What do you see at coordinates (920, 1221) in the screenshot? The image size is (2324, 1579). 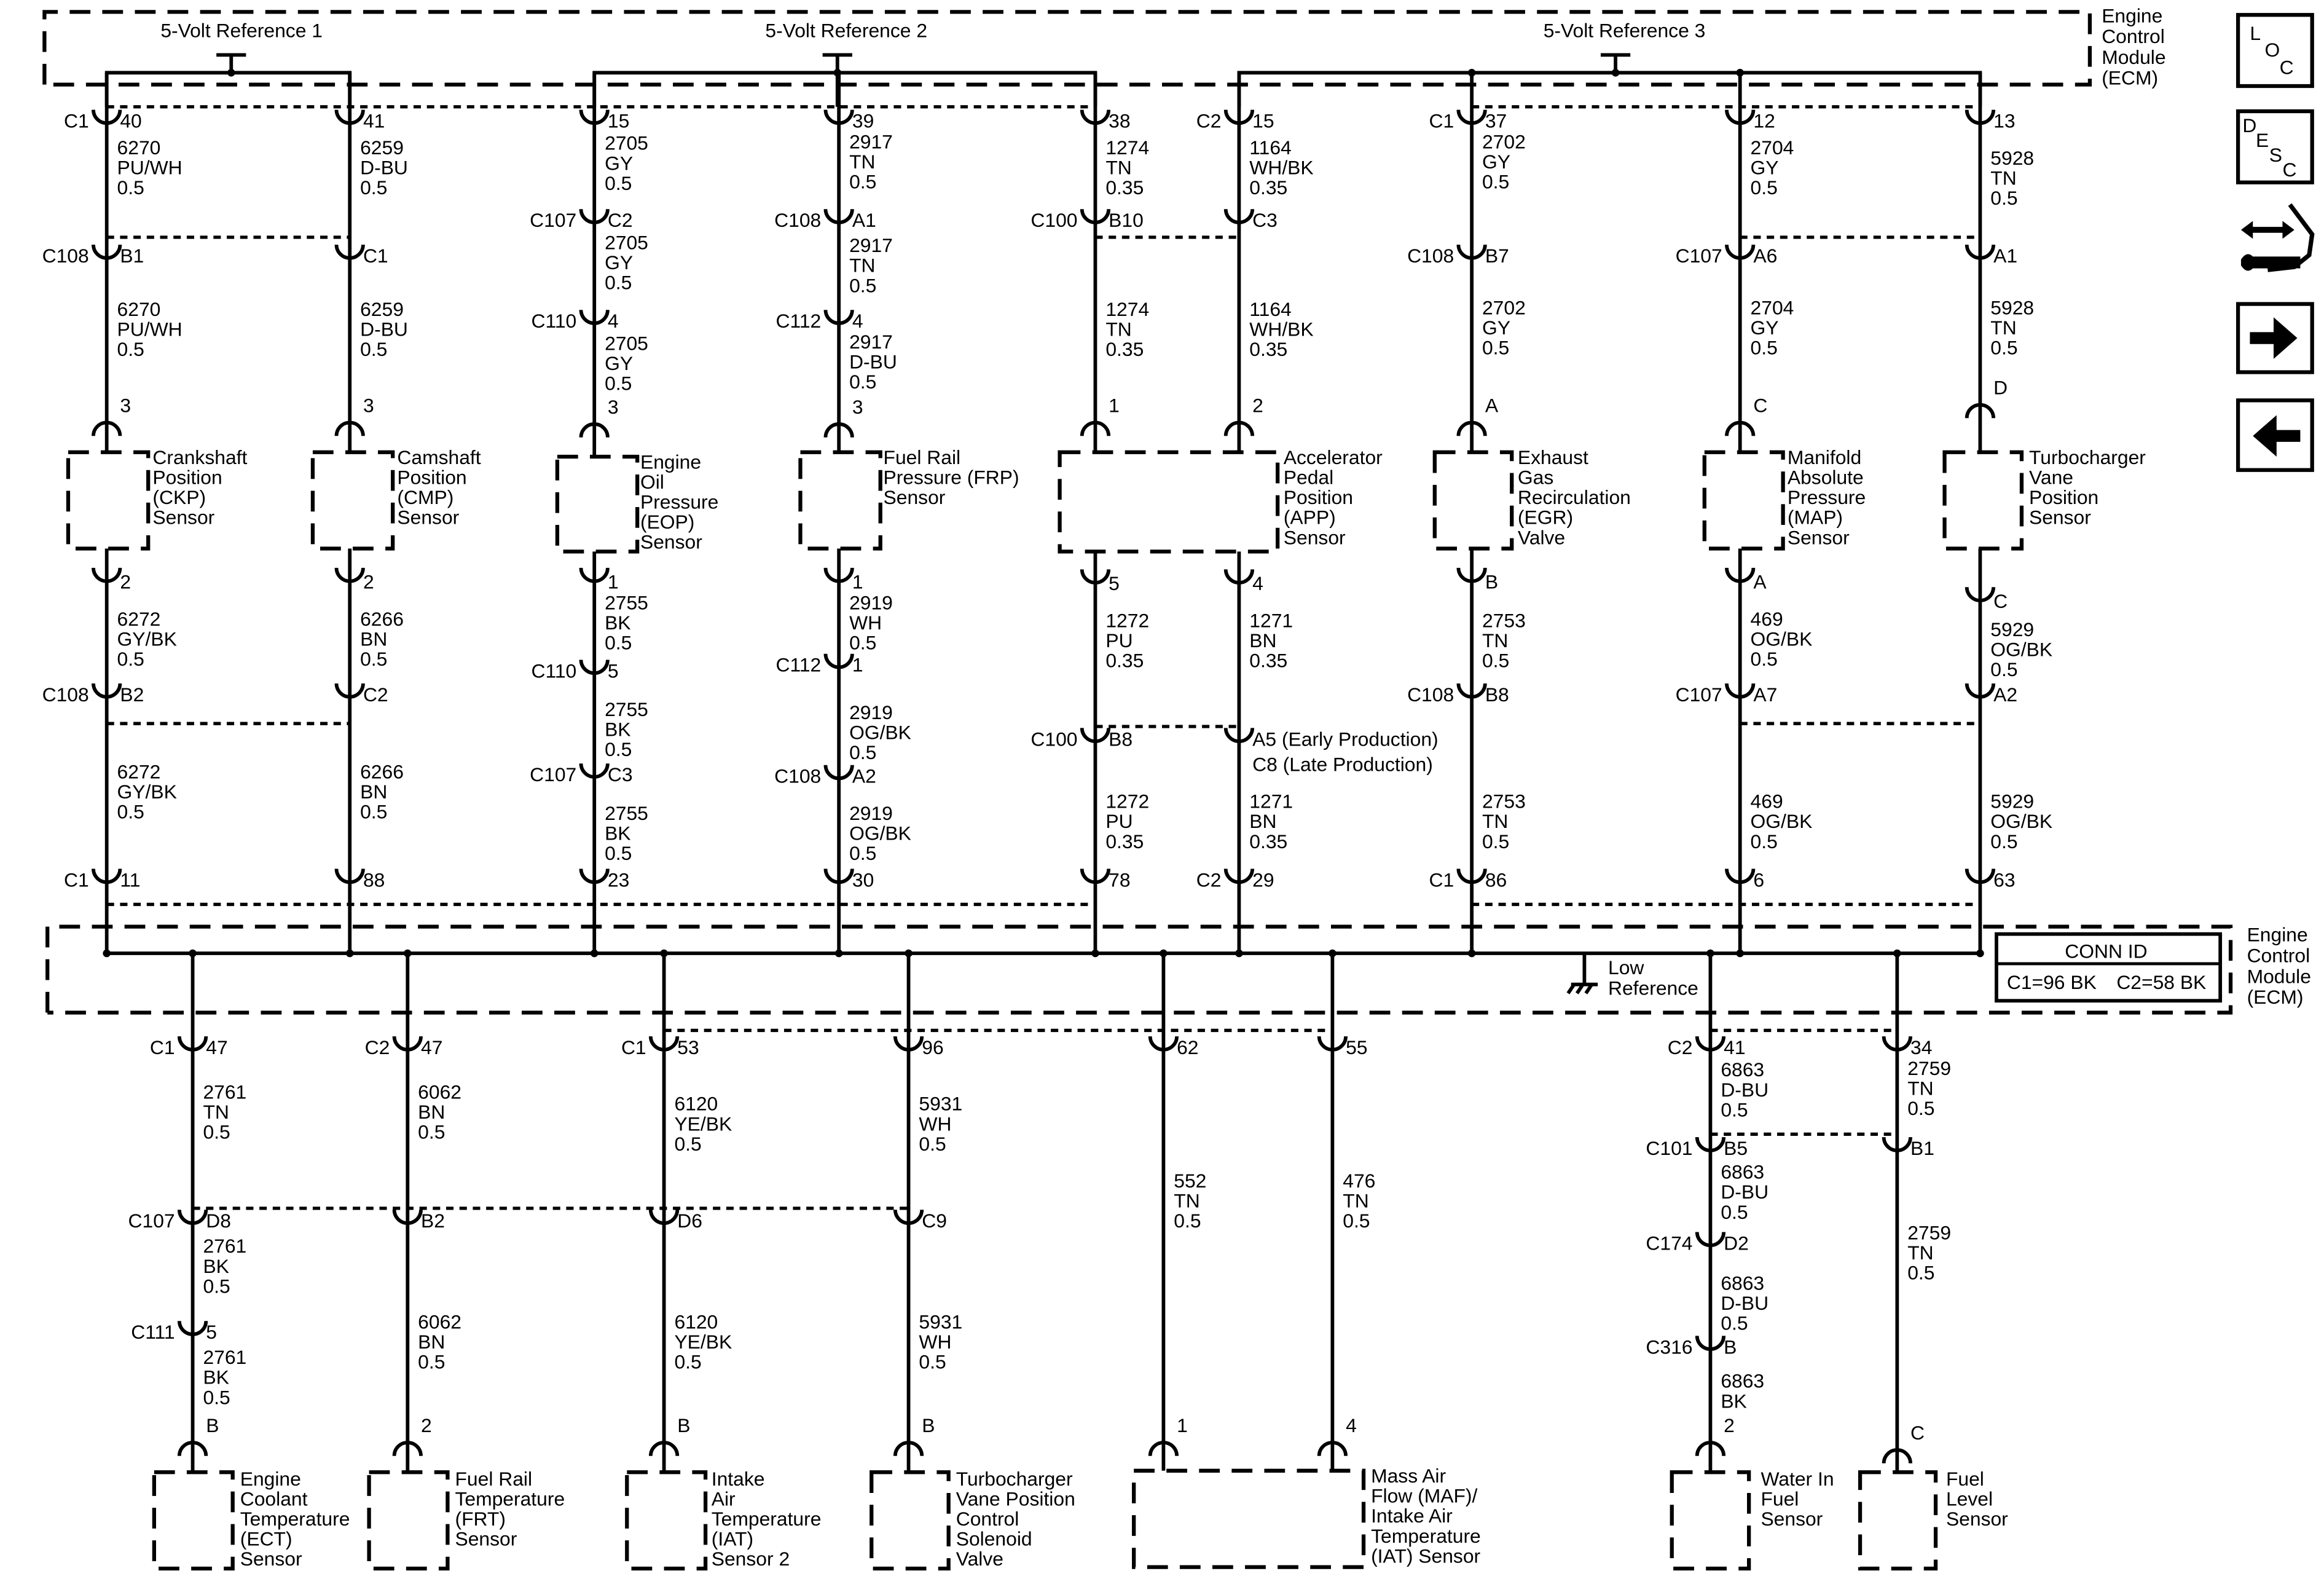 I see `connector: C9` at bounding box center [920, 1221].